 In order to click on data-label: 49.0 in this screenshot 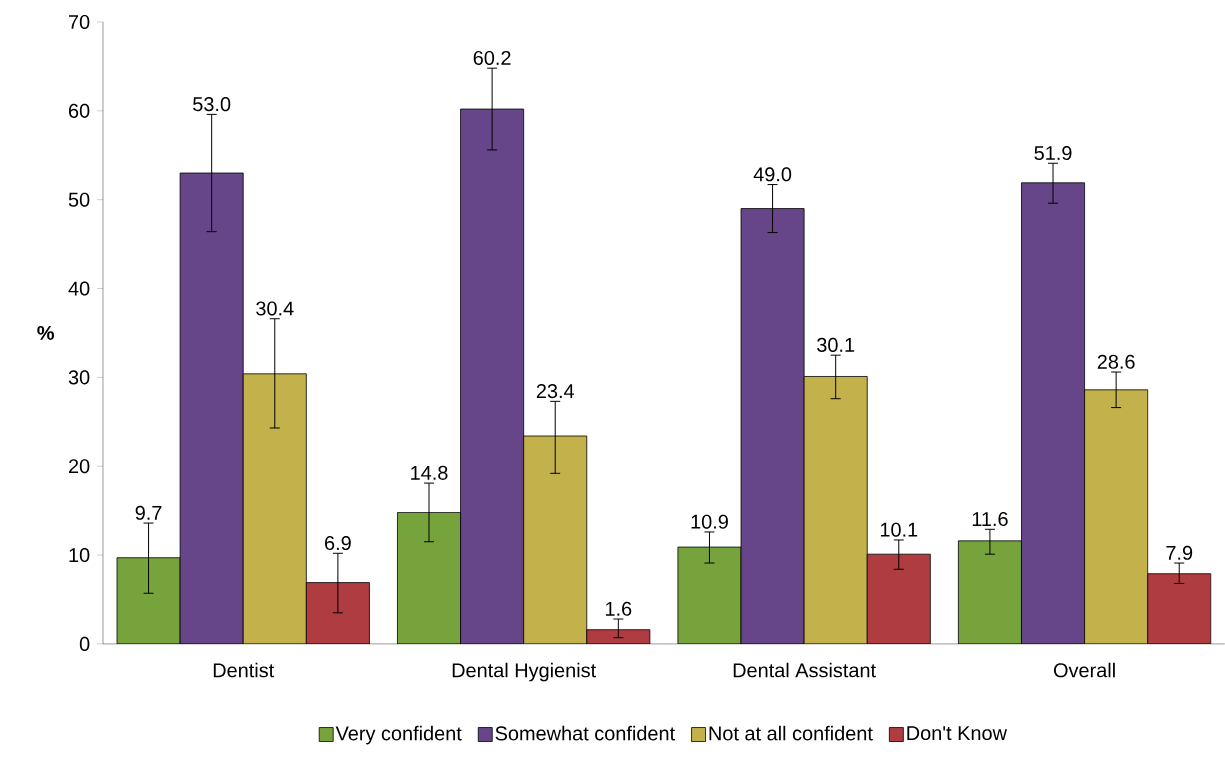, I will do `click(772, 174)`.